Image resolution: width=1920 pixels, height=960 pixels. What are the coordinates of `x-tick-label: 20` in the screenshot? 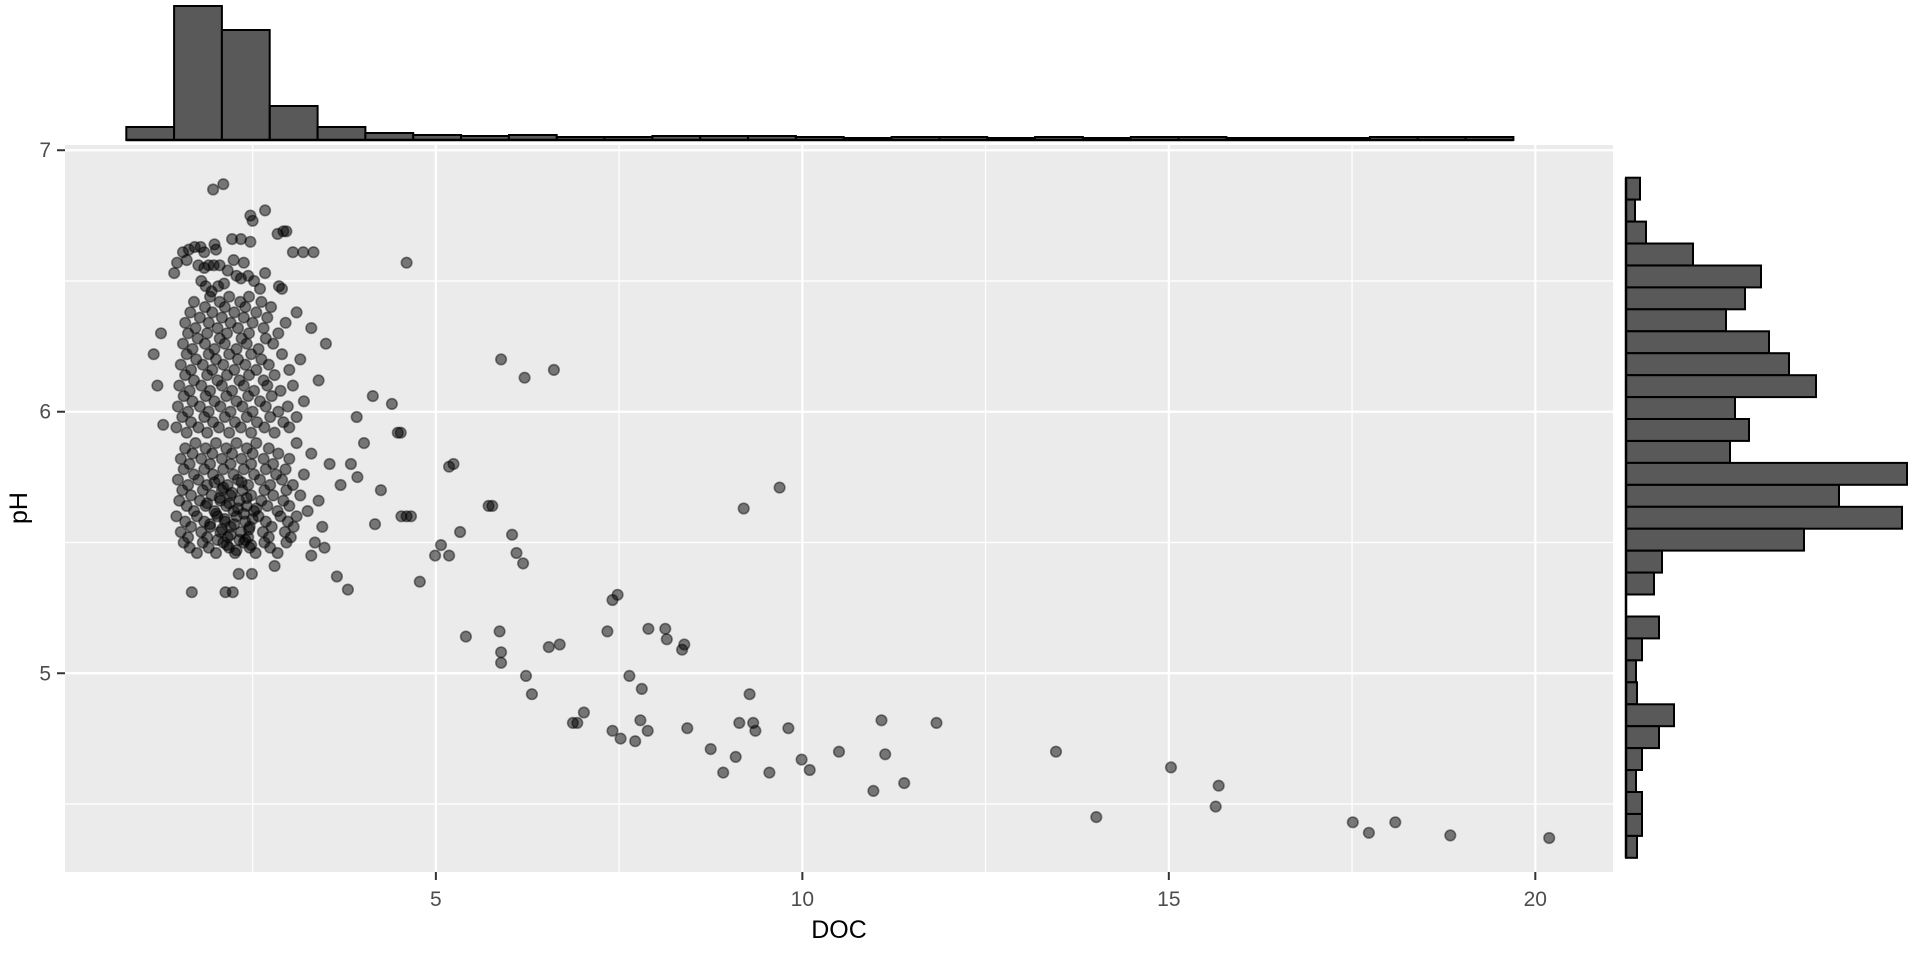 It's located at (1535, 899).